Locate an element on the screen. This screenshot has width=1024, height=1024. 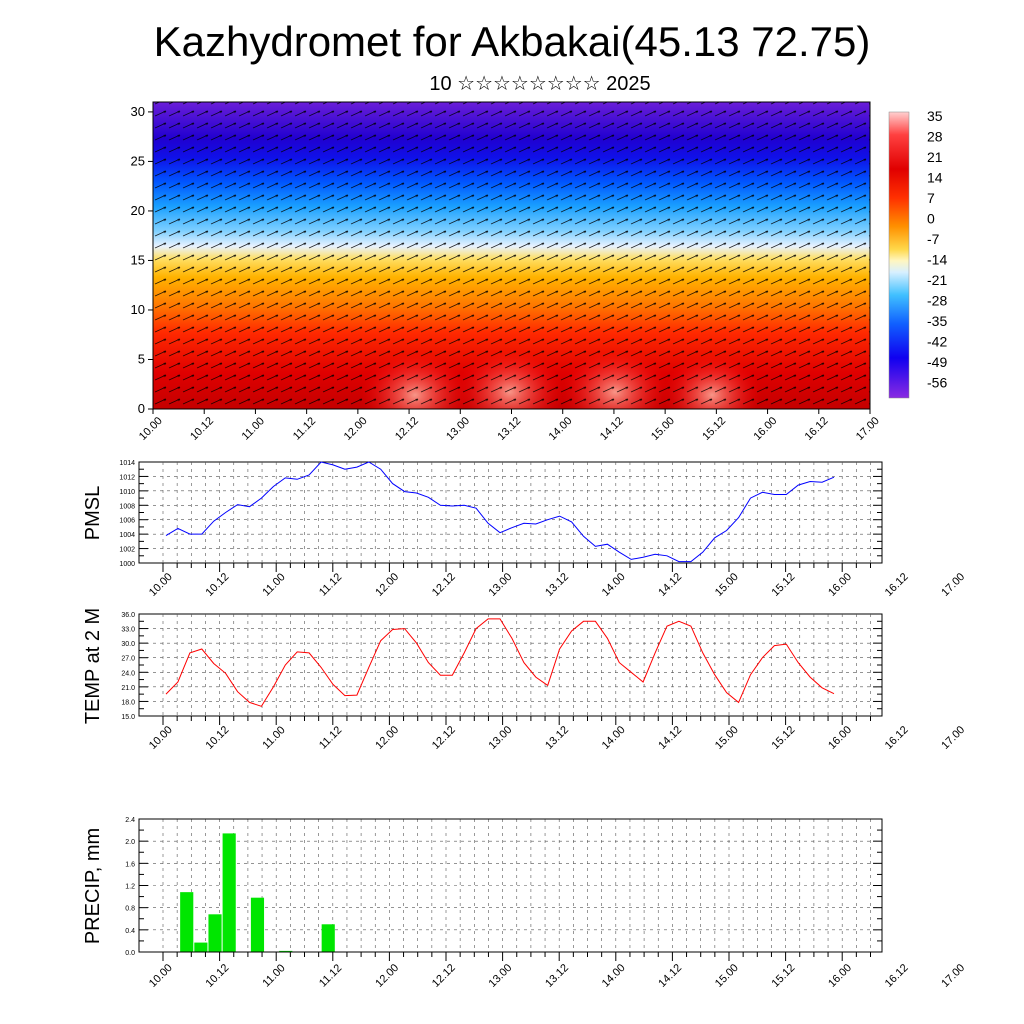
chart-subtitle: 10 ☆☆☆☆☆☆☆☆ 2025 is located at coordinates (540, 84).